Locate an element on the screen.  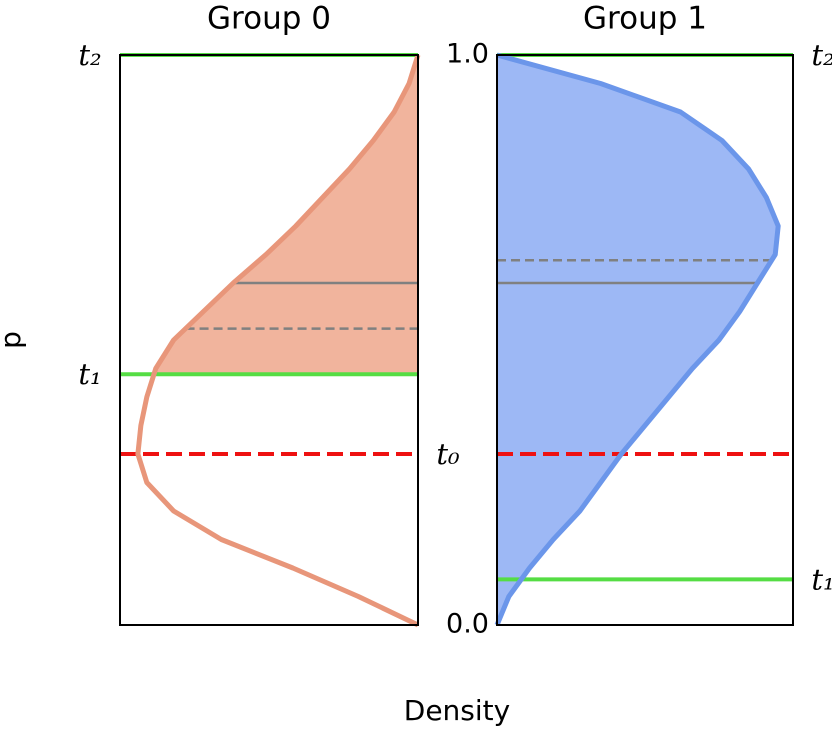
y-tick-label: 0.0 is located at coordinates (467, 624).